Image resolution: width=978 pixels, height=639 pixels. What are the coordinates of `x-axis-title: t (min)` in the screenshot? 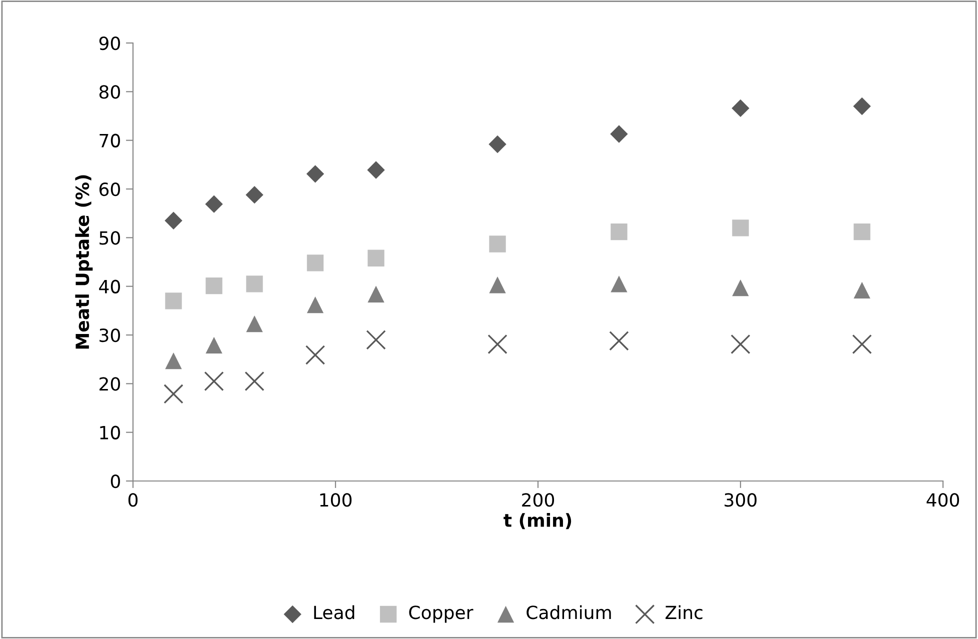 It's located at (538, 521).